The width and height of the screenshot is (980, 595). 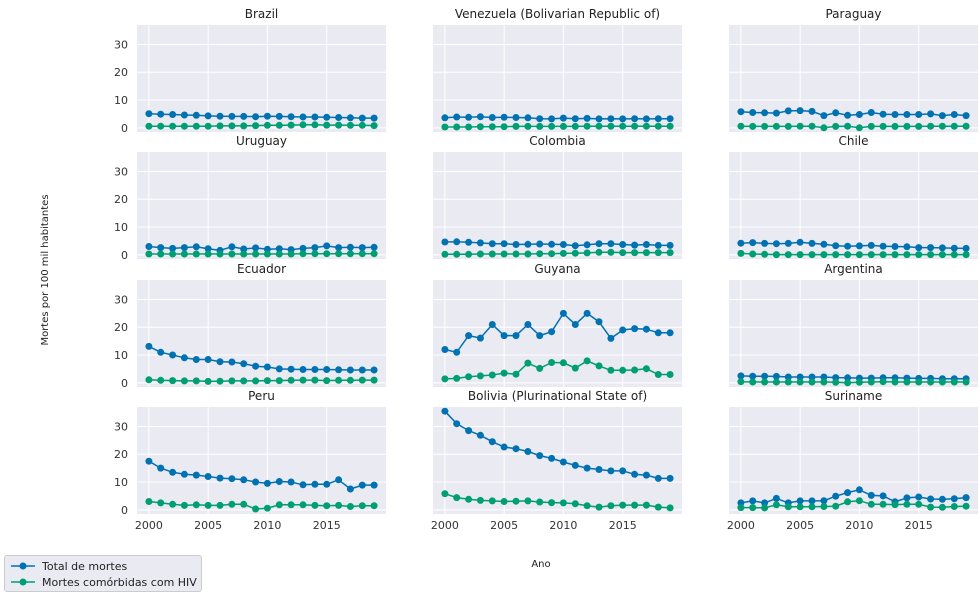 What do you see at coordinates (119, 582) in the screenshot?
I see `legend-label-hiv: Mortes comórbidas com HIV` at bounding box center [119, 582].